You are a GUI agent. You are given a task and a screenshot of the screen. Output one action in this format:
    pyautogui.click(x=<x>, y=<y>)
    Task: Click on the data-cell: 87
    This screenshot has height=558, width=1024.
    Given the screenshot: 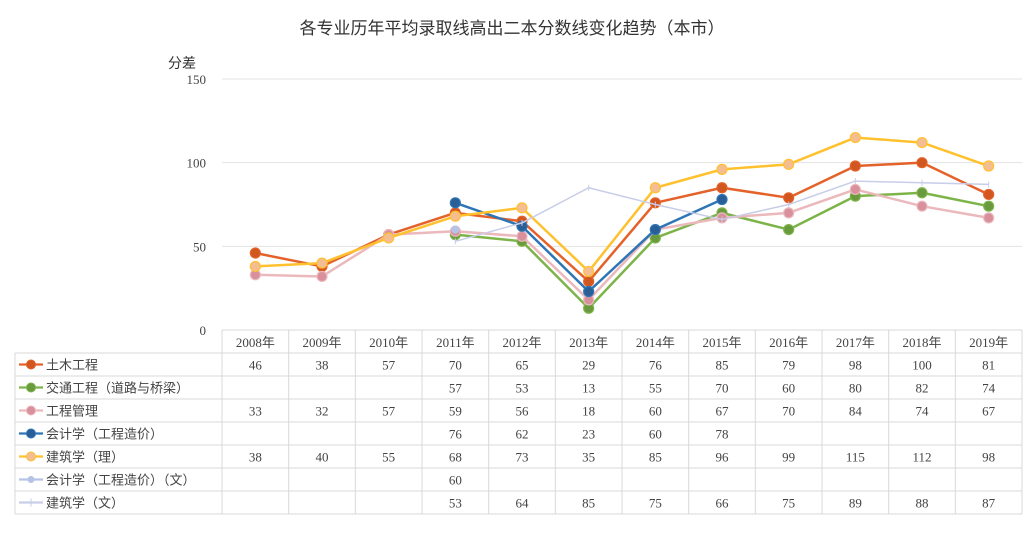 What is the action you would take?
    pyautogui.click(x=989, y=503)
    